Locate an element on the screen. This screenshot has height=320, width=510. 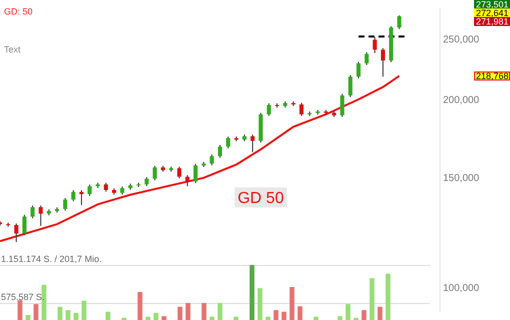
series-label: GD 50 is located at coordinates (261, 198).